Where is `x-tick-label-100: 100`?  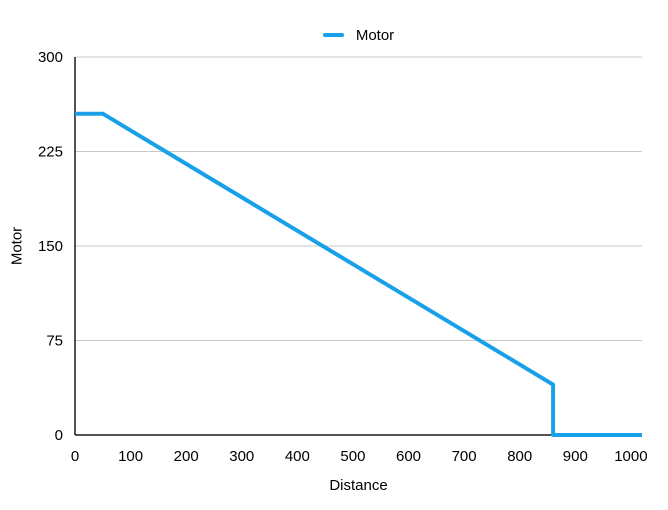
x-tick-label-100: 100 is located at coordinates (130, 456).